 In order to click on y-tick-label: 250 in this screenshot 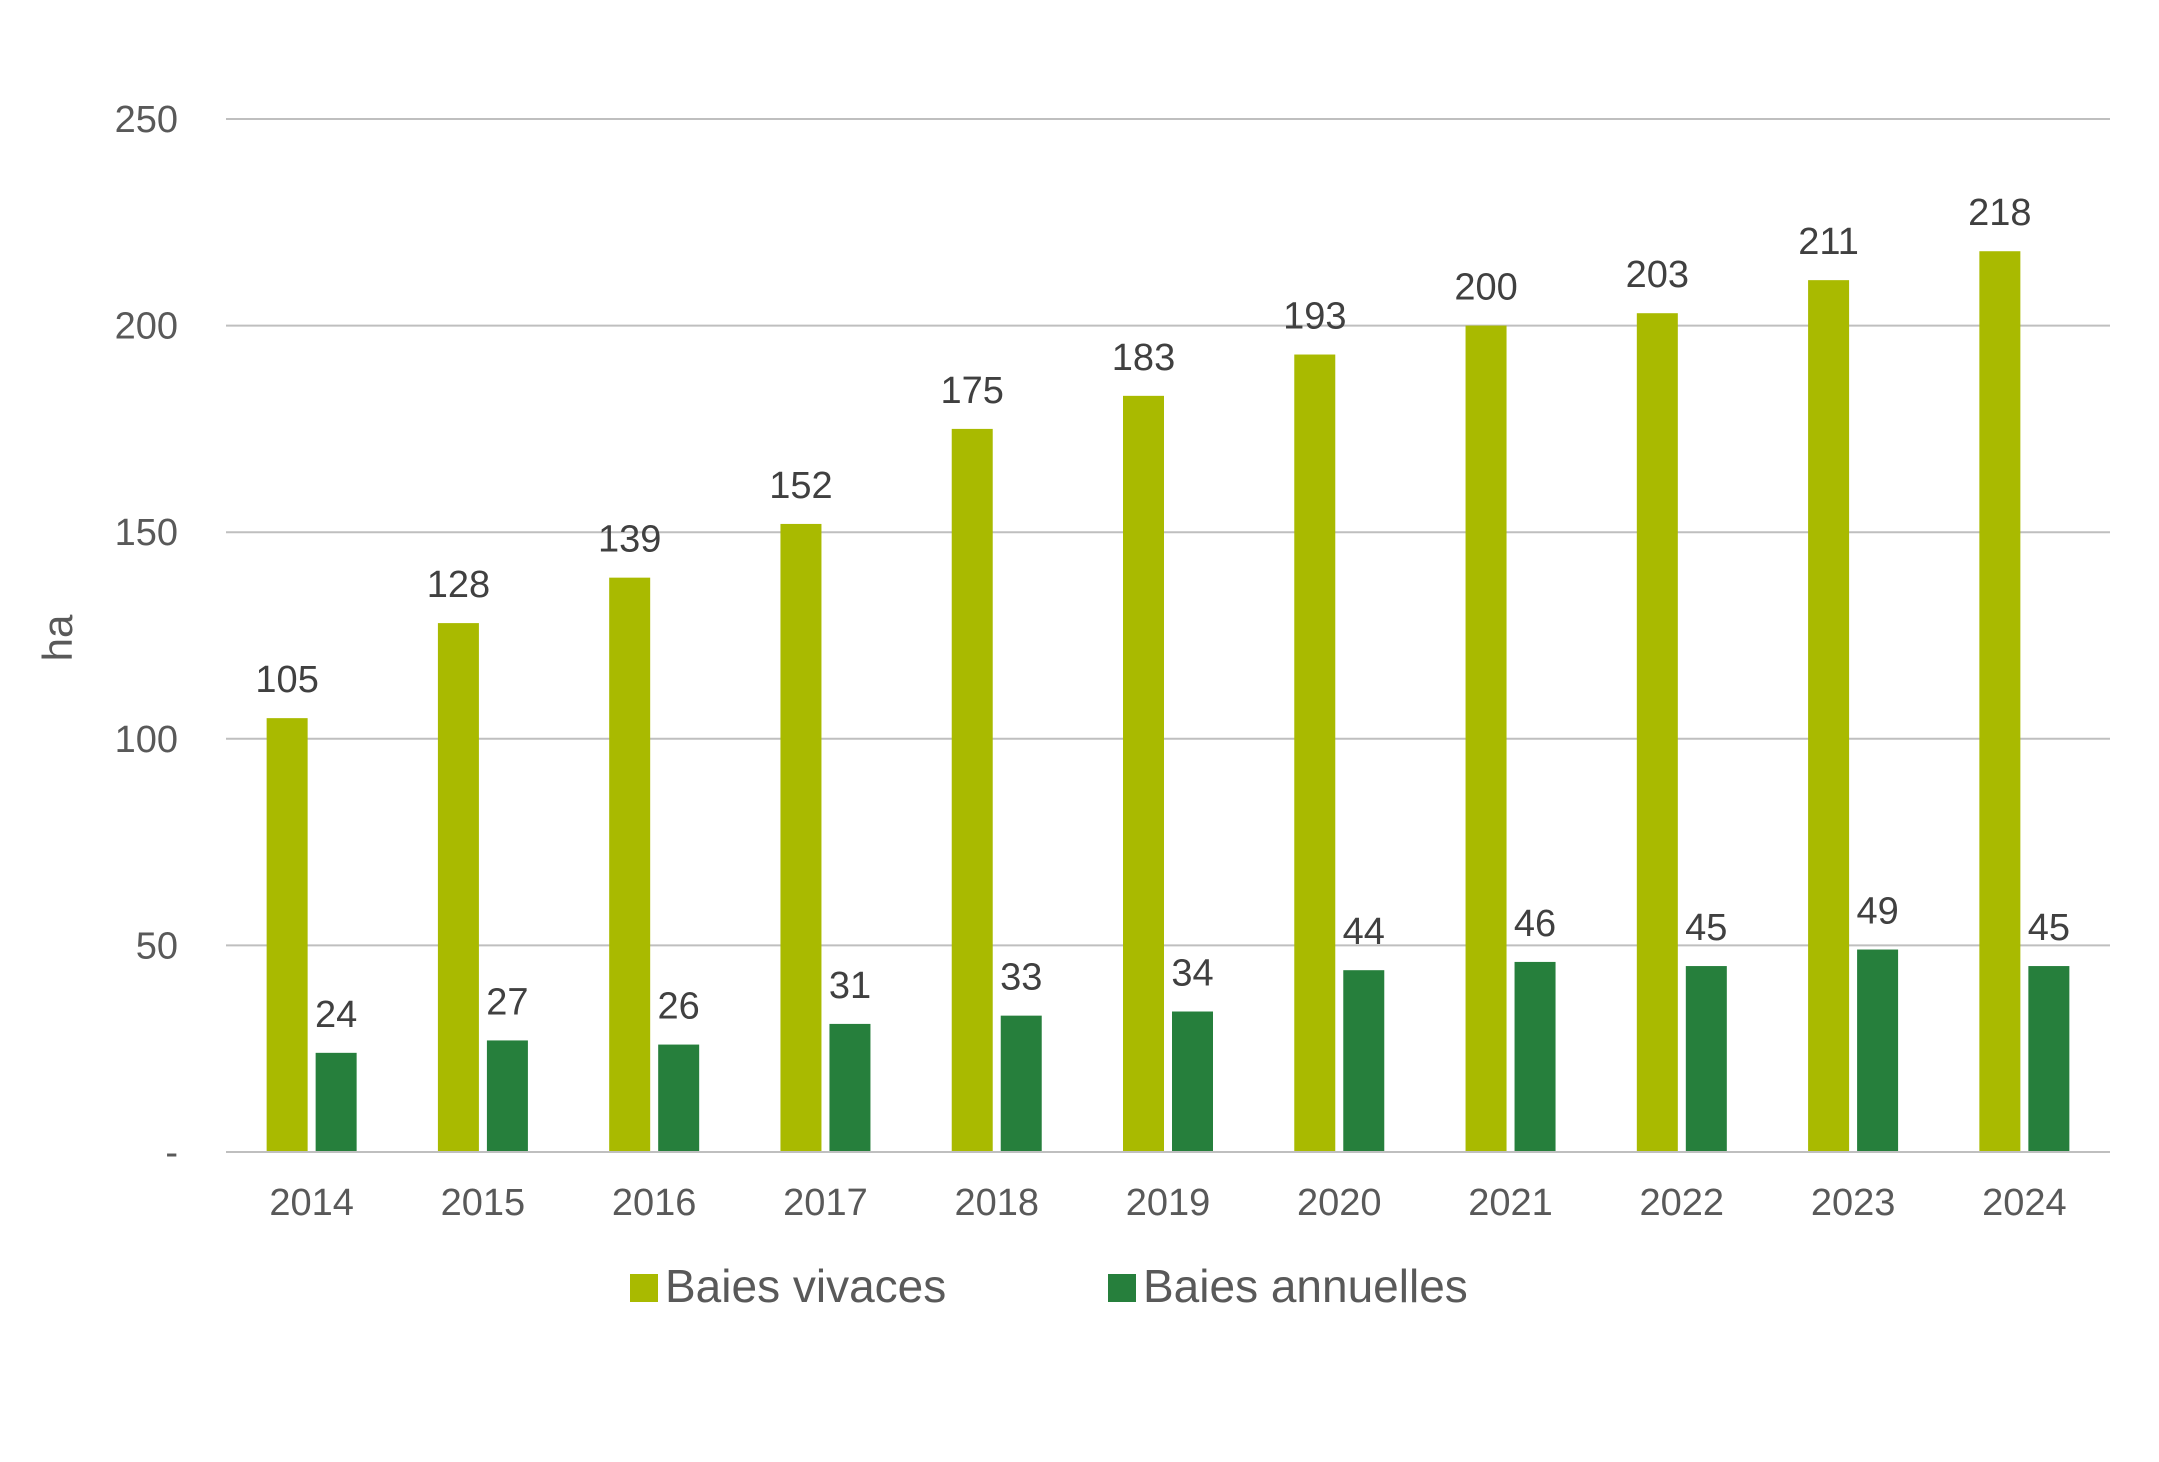, I will do `click(146, 120)`.